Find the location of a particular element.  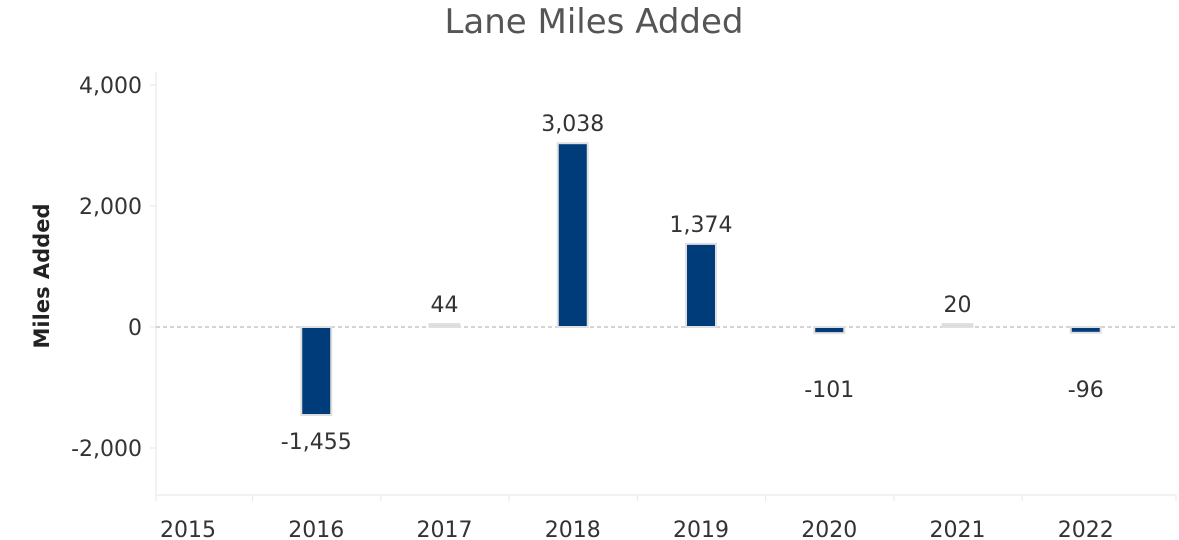

y-tick-label: 2,000 is located at coordinates (110, 207).